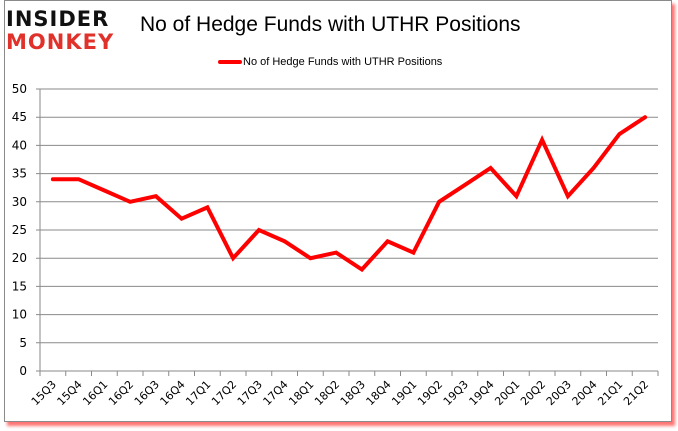 The height and width of the screenshot is (431, 678). What do you see at coordinates (533, 393) in the screenshot?
I see `x-tick-label: 20Q2` at bounding box center [533, 393].